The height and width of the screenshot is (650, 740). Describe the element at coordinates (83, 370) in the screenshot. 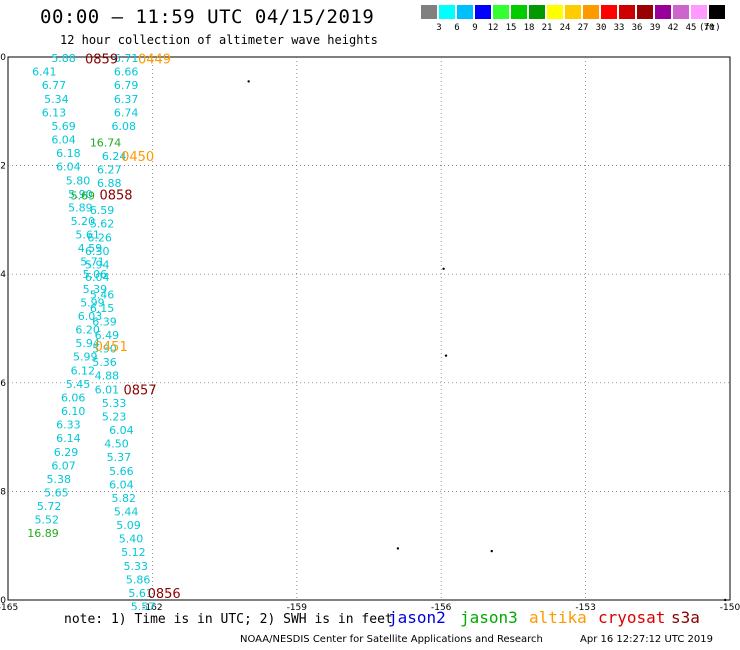

I see `wave-height-value: 6.12` at that location.